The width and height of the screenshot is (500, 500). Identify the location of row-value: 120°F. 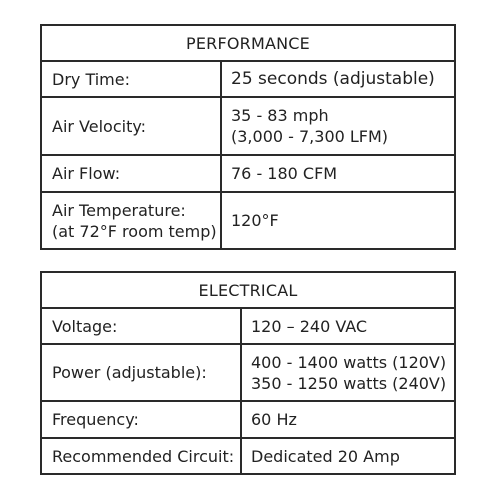
(338, 220).